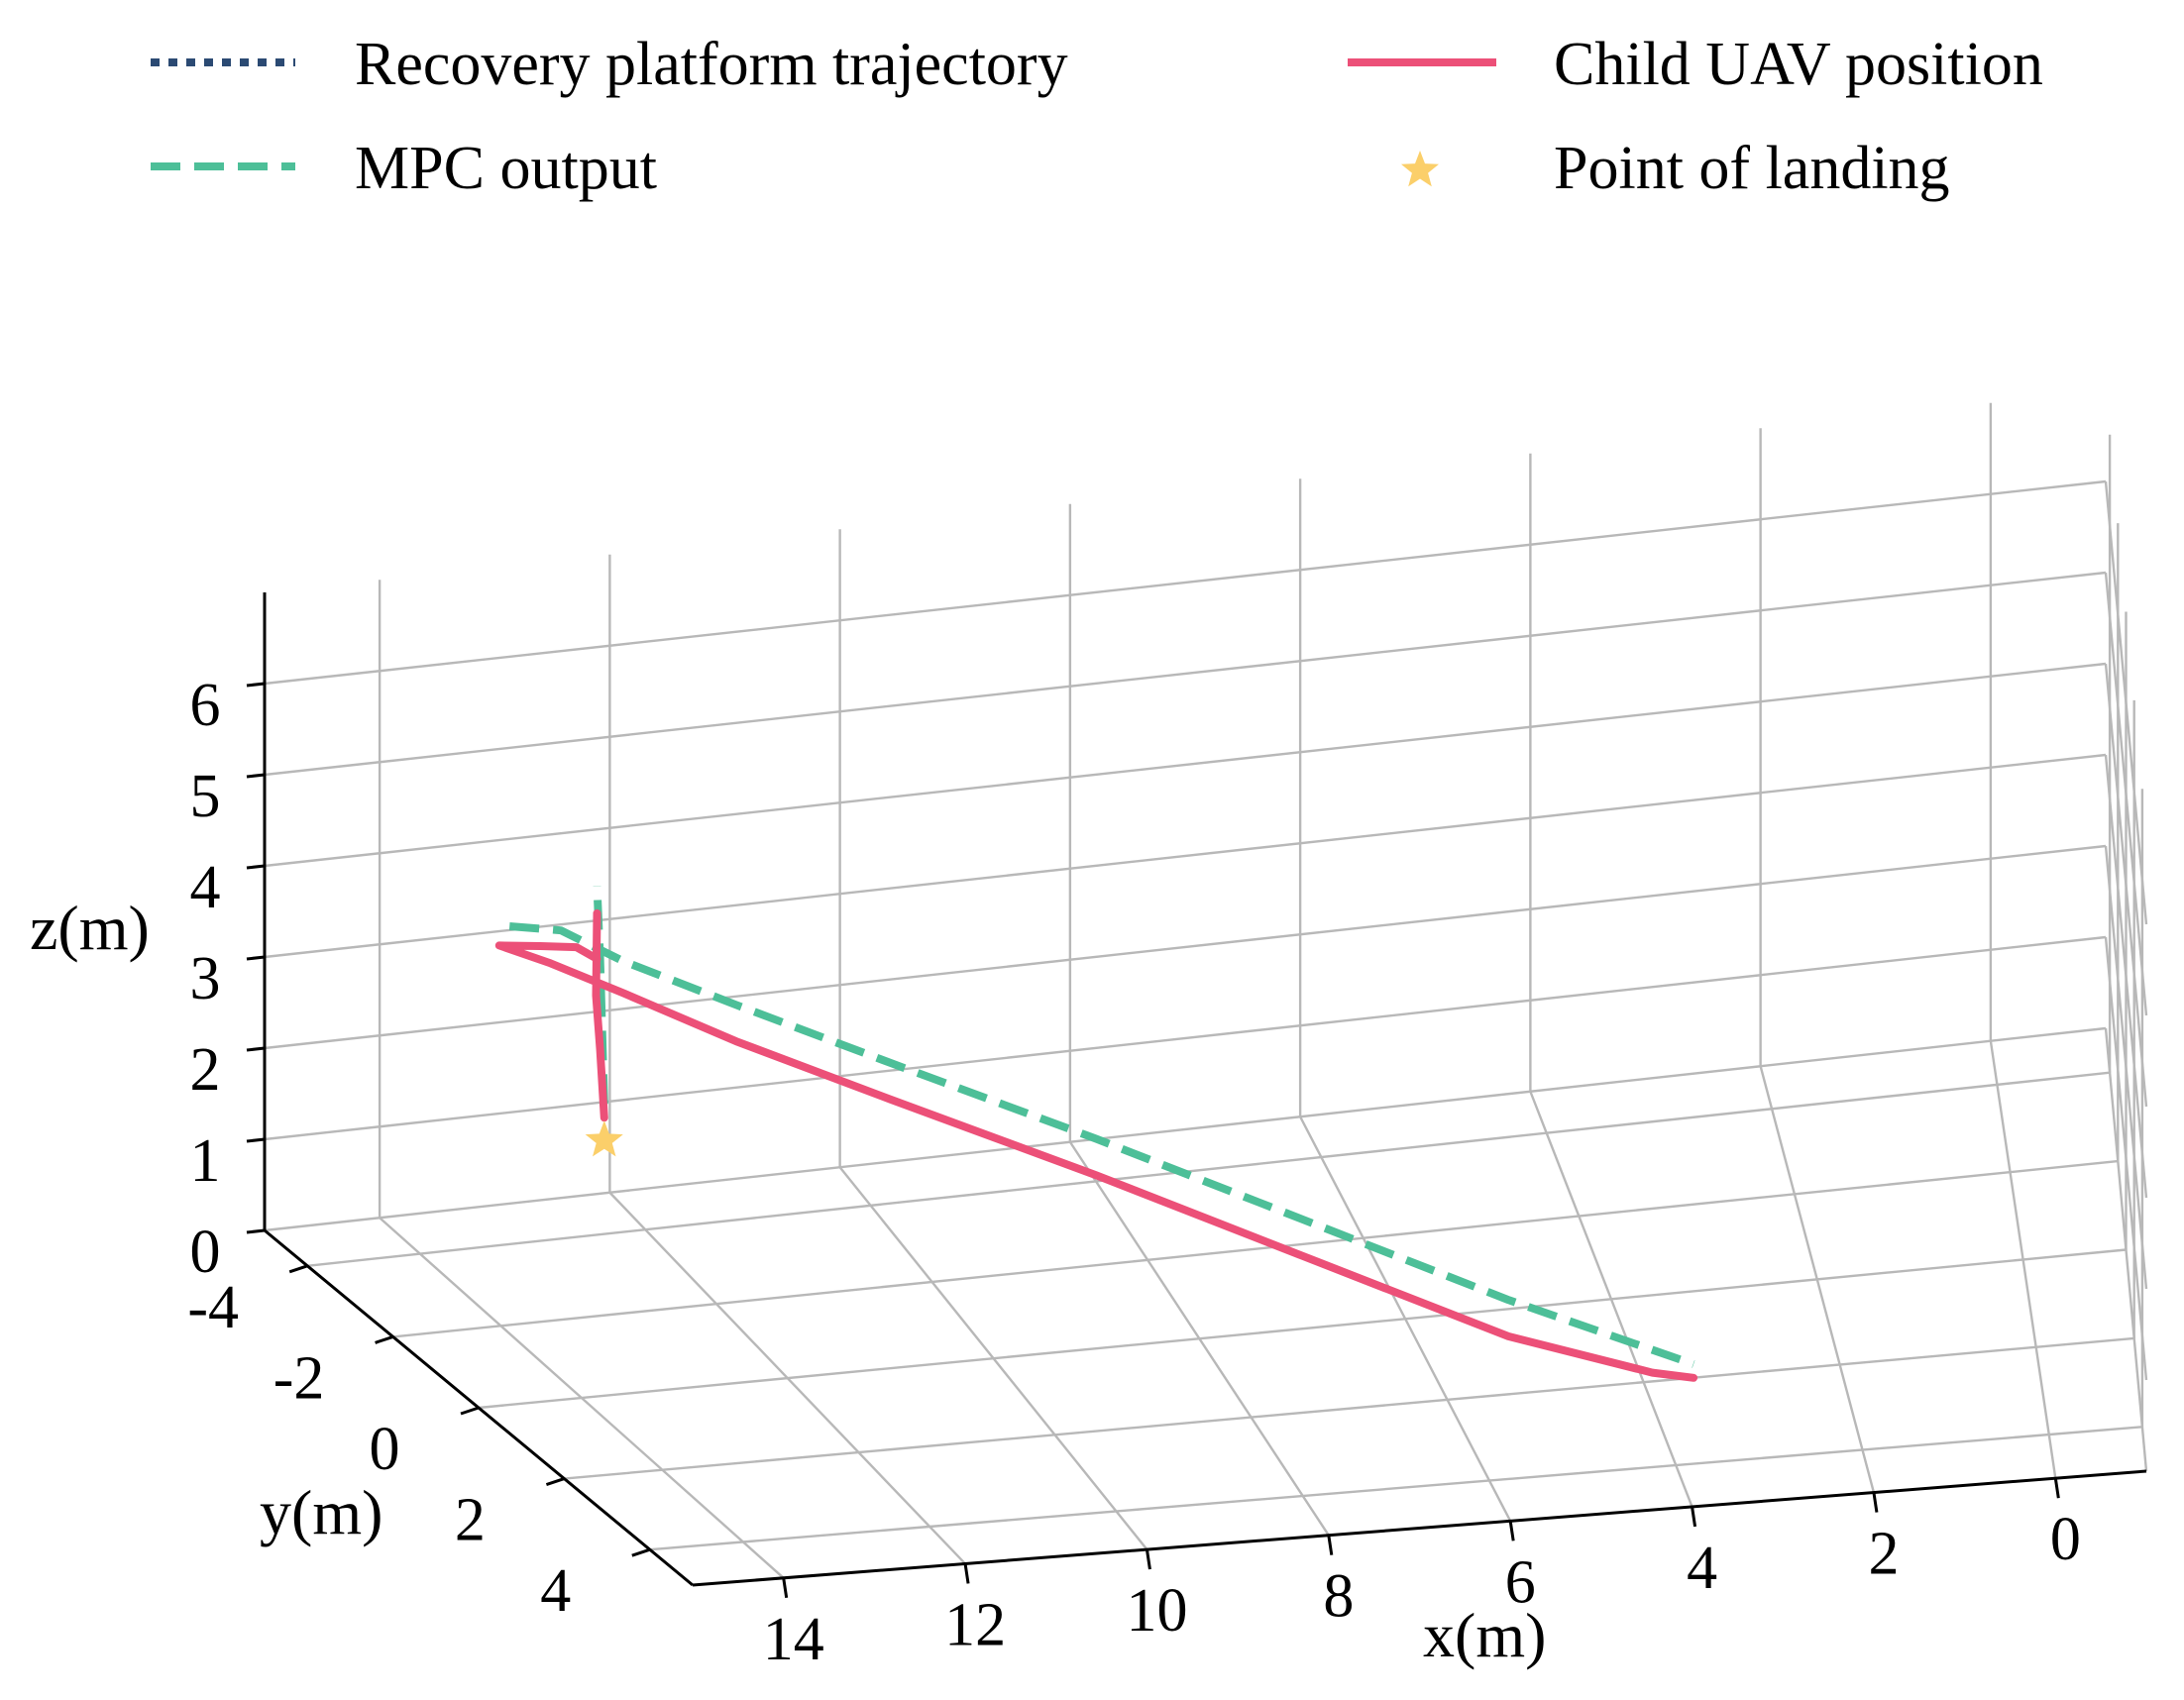 This screenshot has height=1700, width=2184. What do you see at coordinates (321, 1512) in the screenshot?
I see `y-axis-label: y(m)` at bounding box center [321, 1512].